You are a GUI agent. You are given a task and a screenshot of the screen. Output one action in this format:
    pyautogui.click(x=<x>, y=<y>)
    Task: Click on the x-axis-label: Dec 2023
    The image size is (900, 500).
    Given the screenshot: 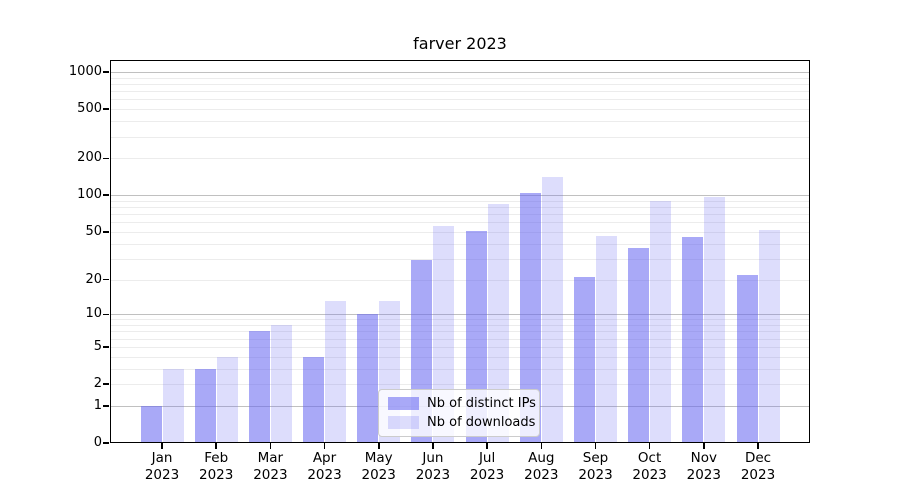 What is the action you would take?
    pyautogui.click(x=758, y=466)
    